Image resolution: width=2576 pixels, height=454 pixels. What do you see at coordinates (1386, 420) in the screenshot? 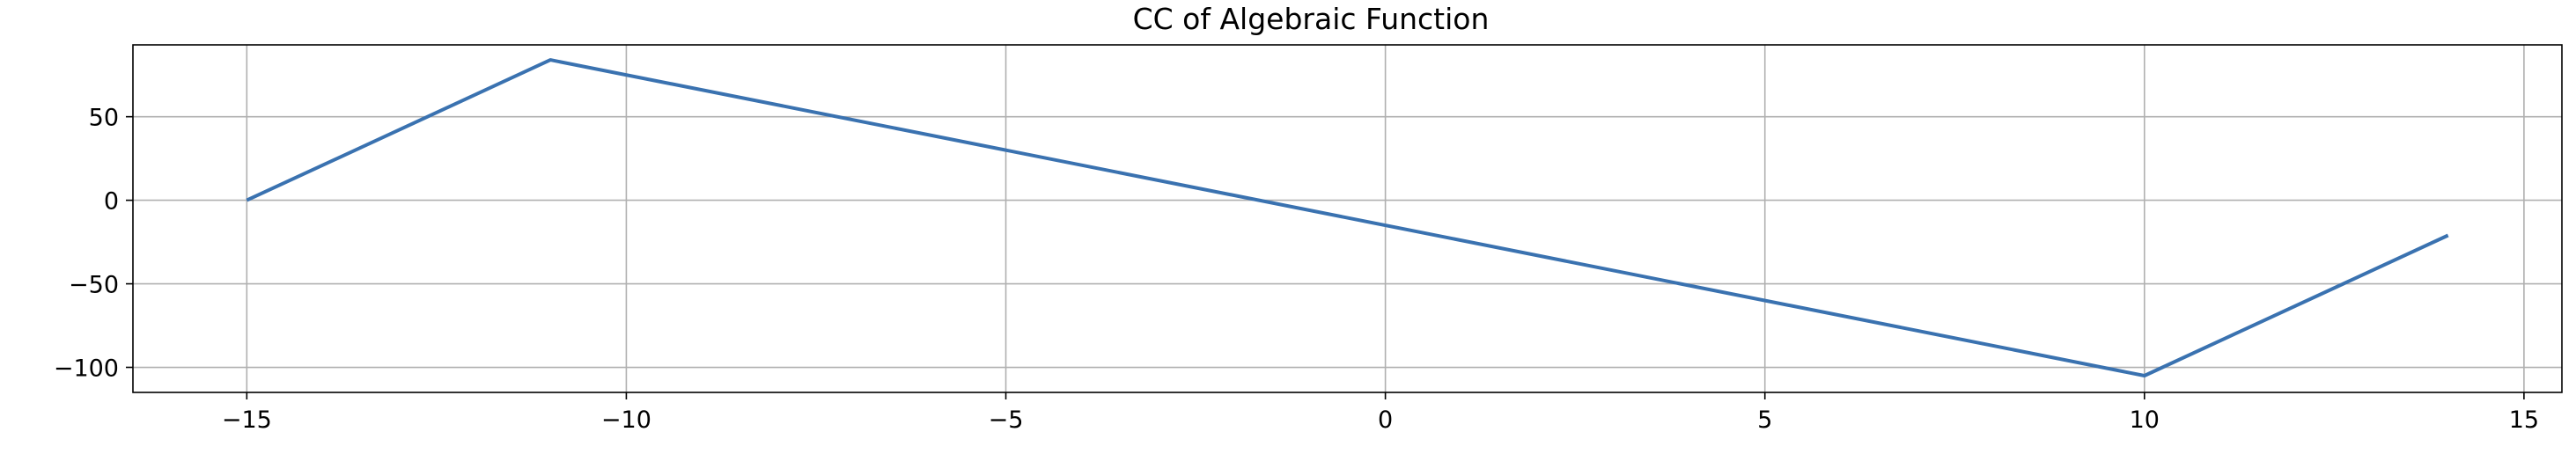
I see `x-tick-label: 0` at bounding box center [1386, 420].